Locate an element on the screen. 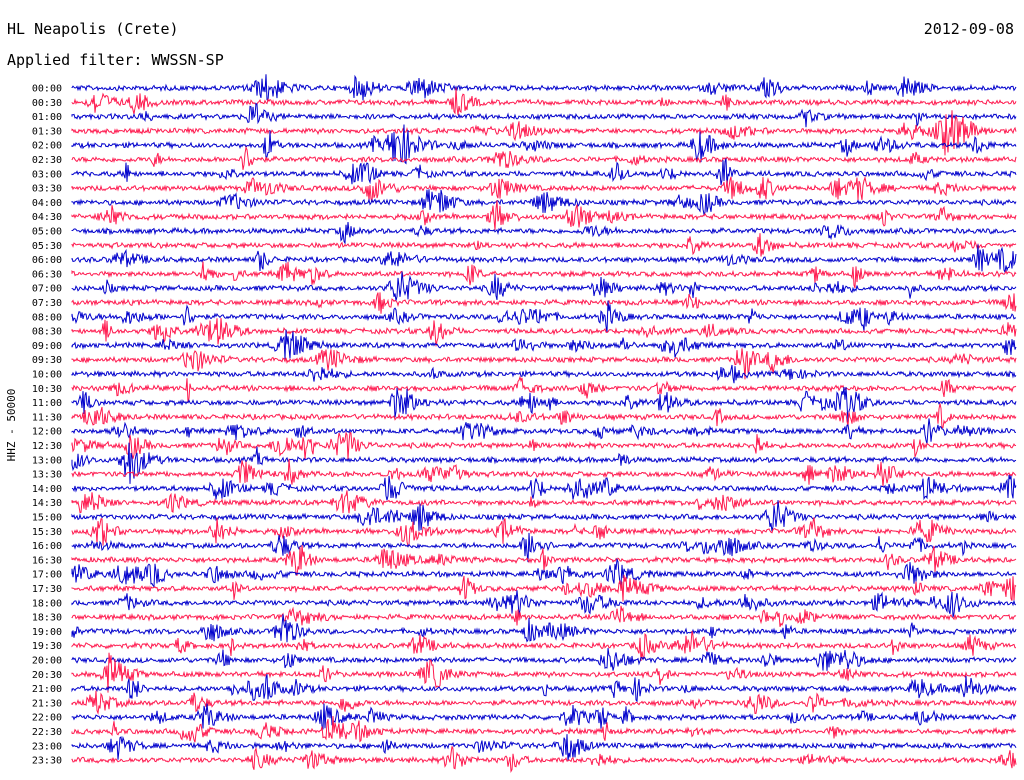 The height and width of the screenshot is (780, 1024). row-label: 17:00 is located at coordinates (47, 575).